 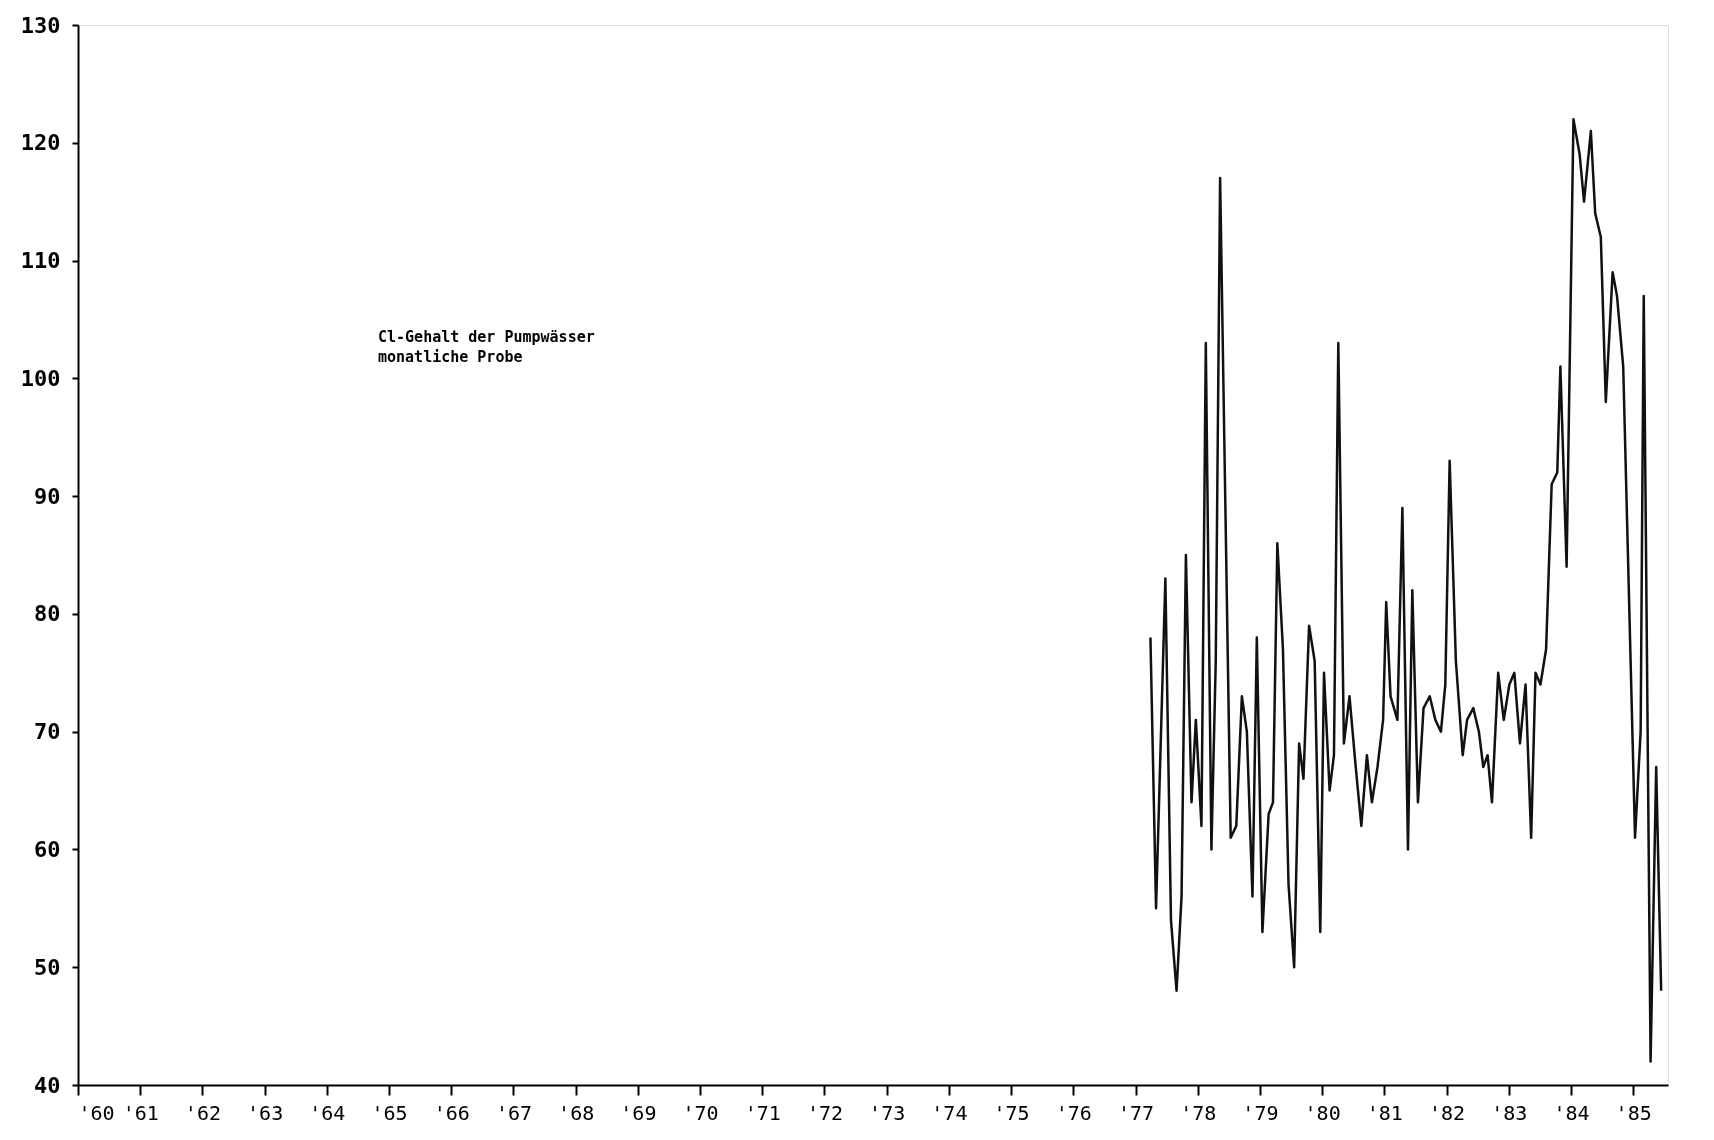 What do you see at coordinates (825, 1112) in the screenshot?
I see `x-tick-label: '72` at bounding box center [825, 1112].